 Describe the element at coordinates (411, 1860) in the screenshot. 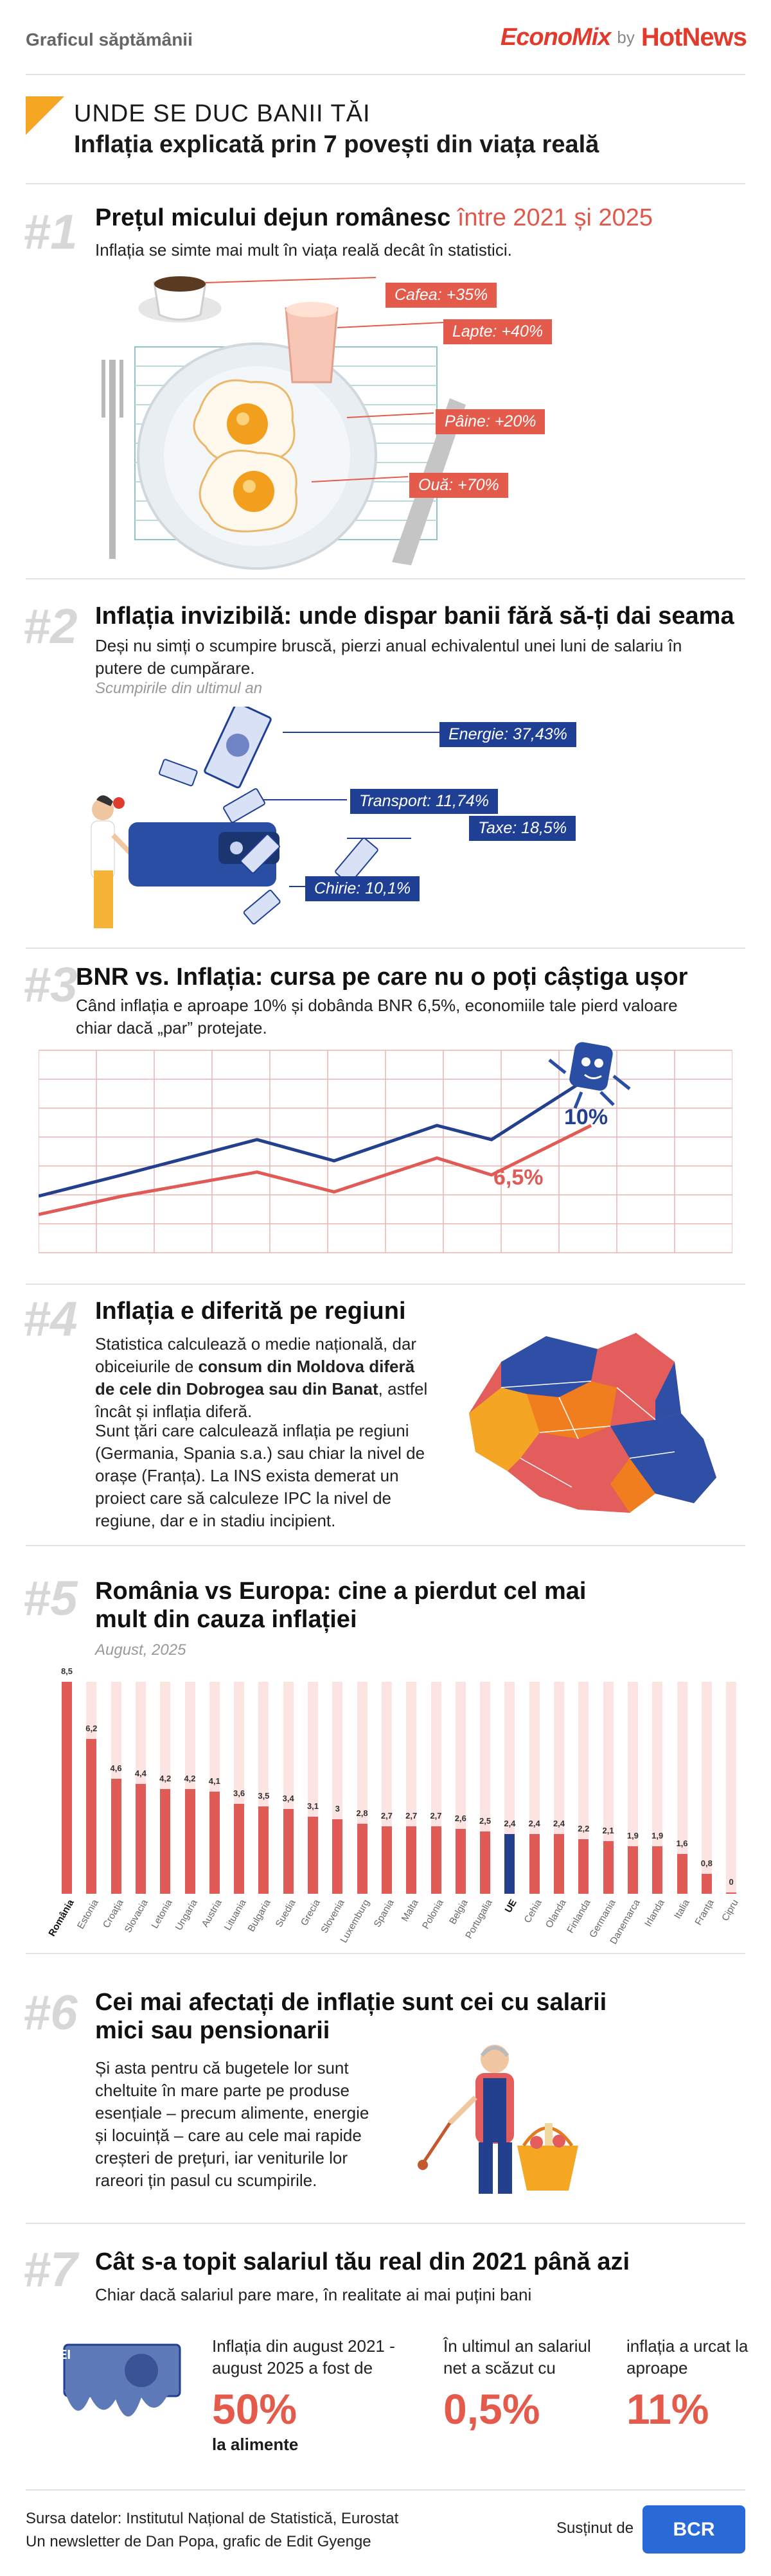

I see `bar-malta` at that location.